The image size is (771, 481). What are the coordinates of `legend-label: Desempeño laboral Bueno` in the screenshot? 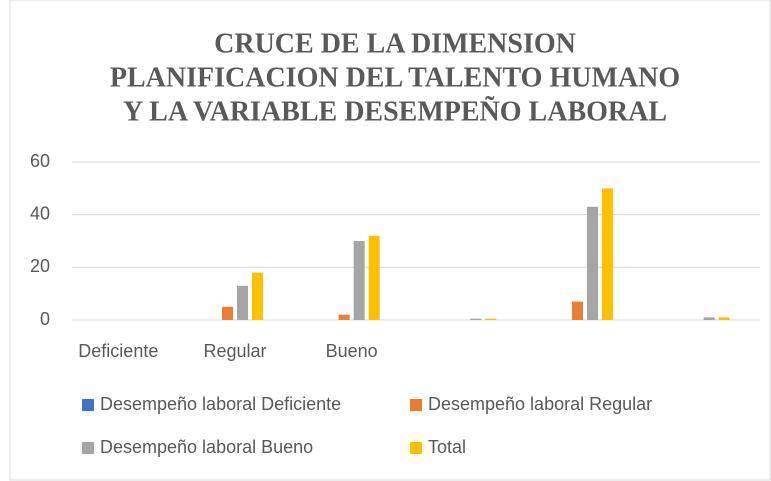 It's located at (206, 447).